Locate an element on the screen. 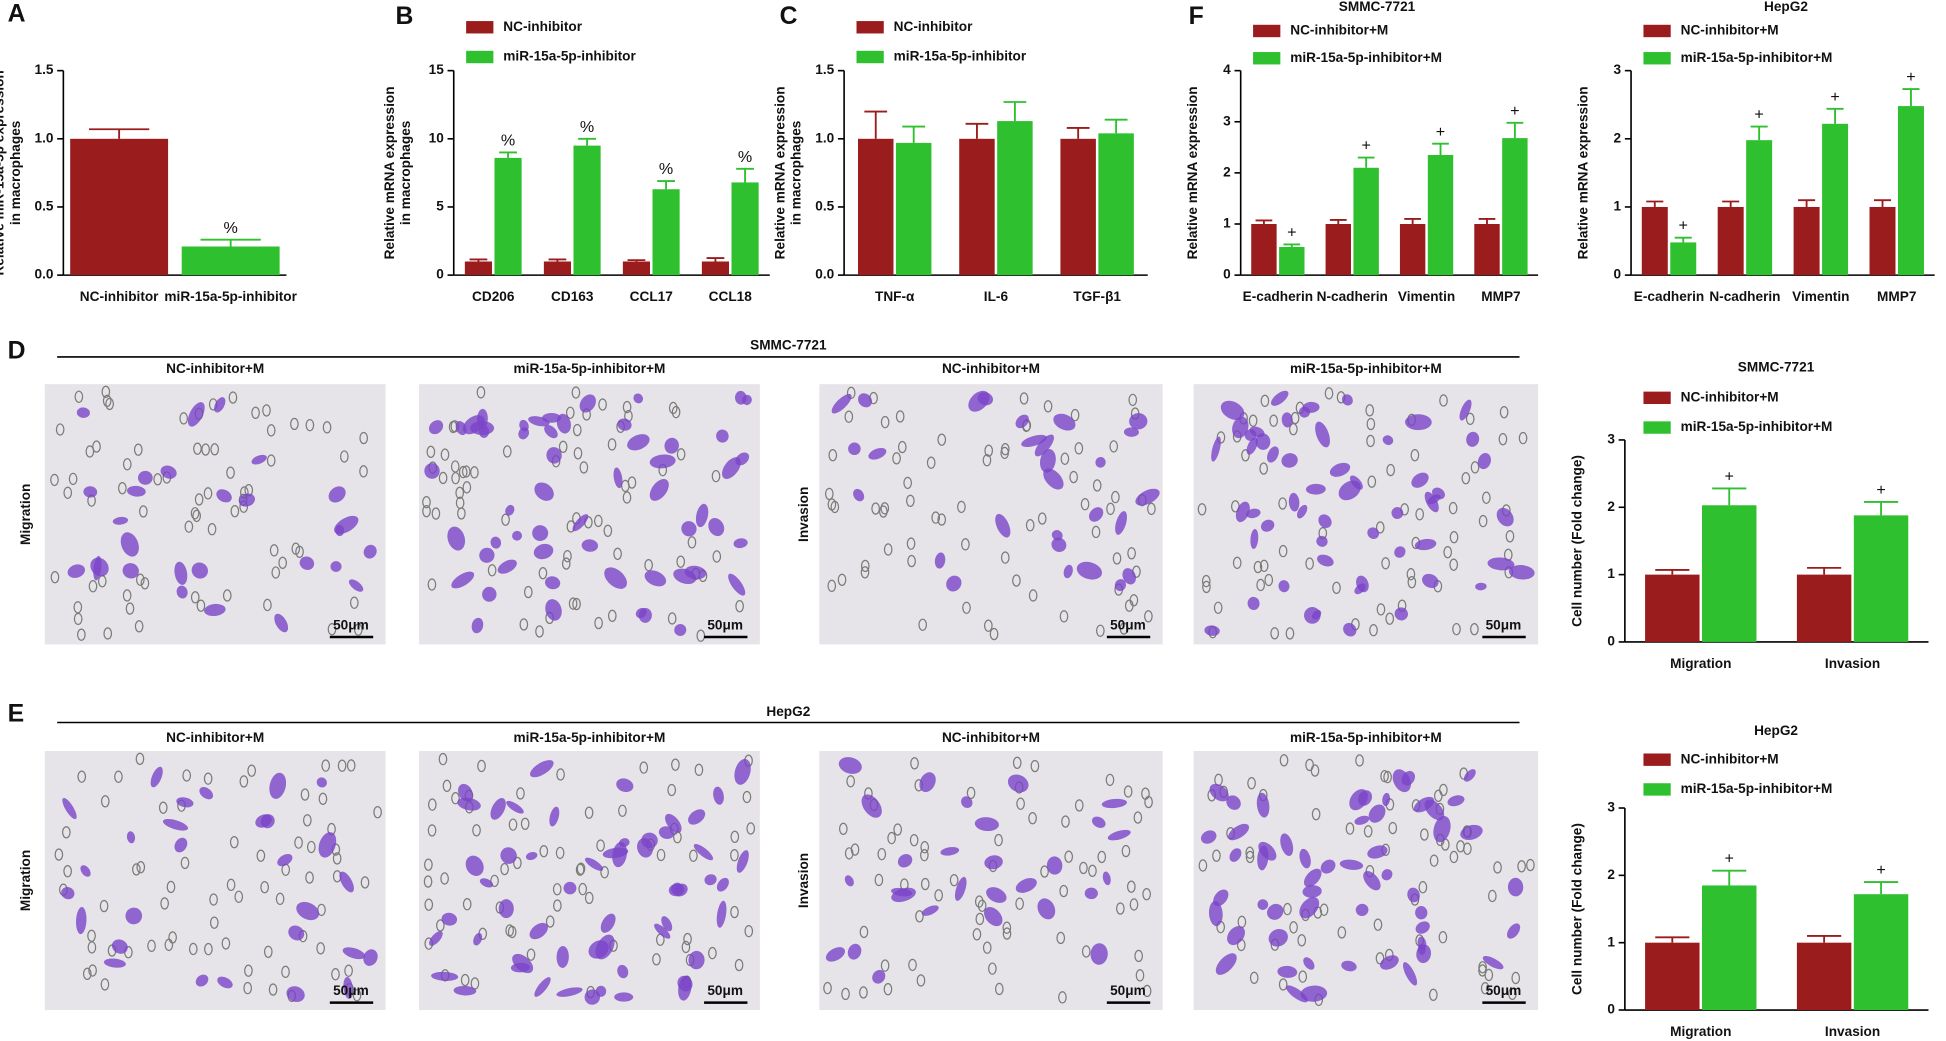 The height and width of the screenshot is (1041, 1946). x-tick-label: NC-inhibitor is located at coordinates (119, 296).